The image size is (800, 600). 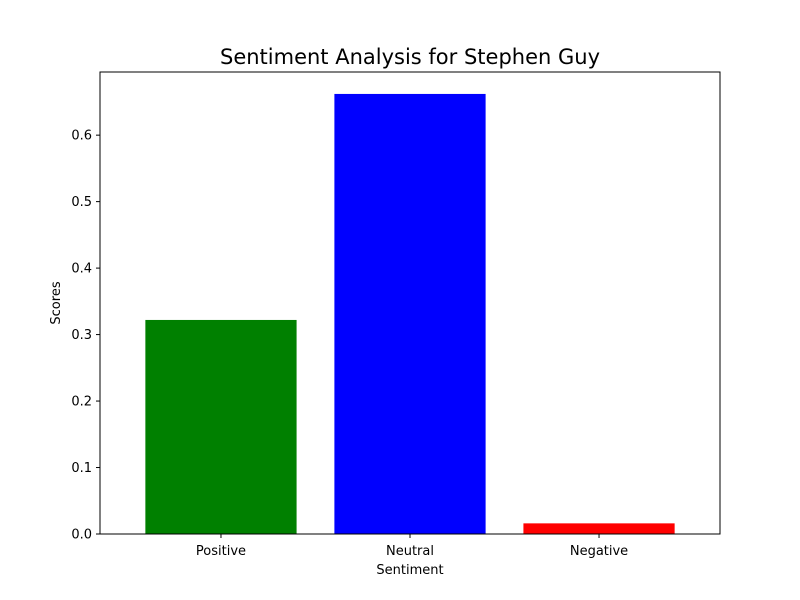 What do you see at coordinates (81, 335) in the screenshot?
I see `y-tick-label: 0.3` at bounding box center [81, 335].